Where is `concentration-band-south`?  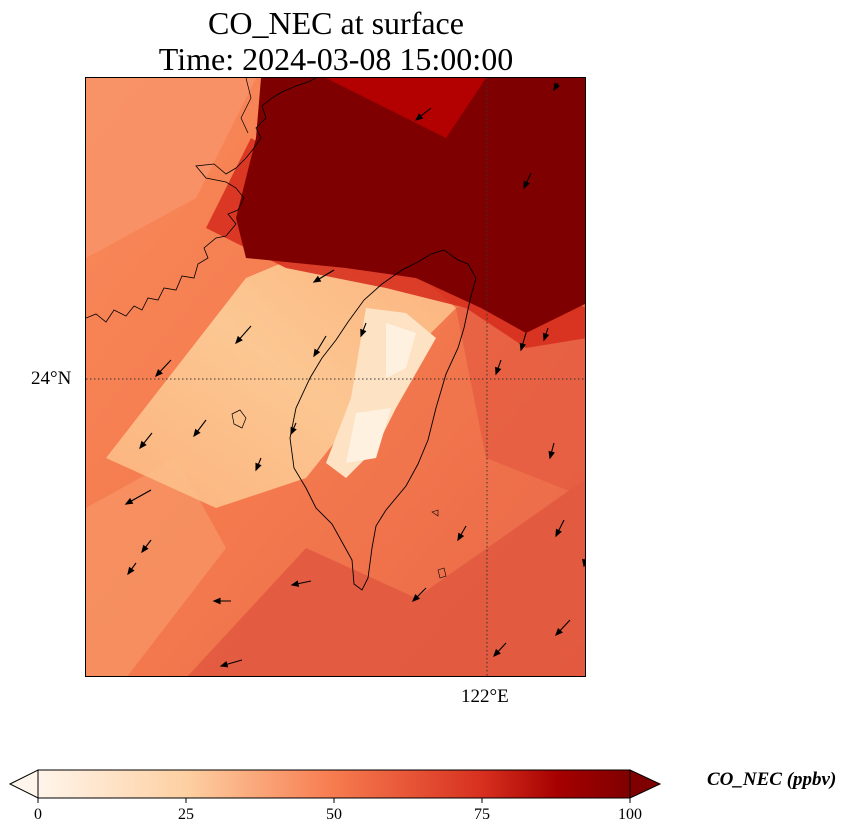
concentration-band-south is located at coordinates (386, 577).